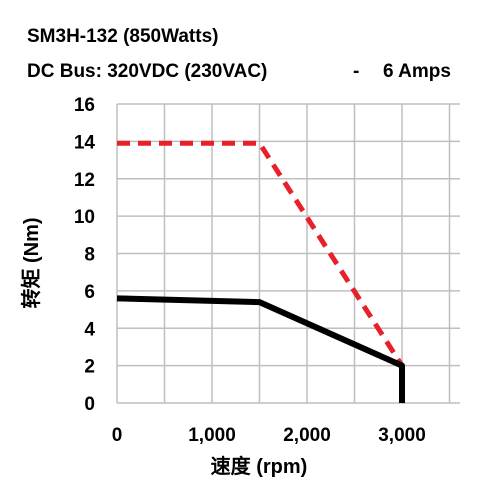 Image resolution: width=500 pixels, height=487 pixels. Describe the element at coordinates (269, 435) in the screenshot. I see `x-tick-labels: 0 1,000 2,000 3,000` at that location.